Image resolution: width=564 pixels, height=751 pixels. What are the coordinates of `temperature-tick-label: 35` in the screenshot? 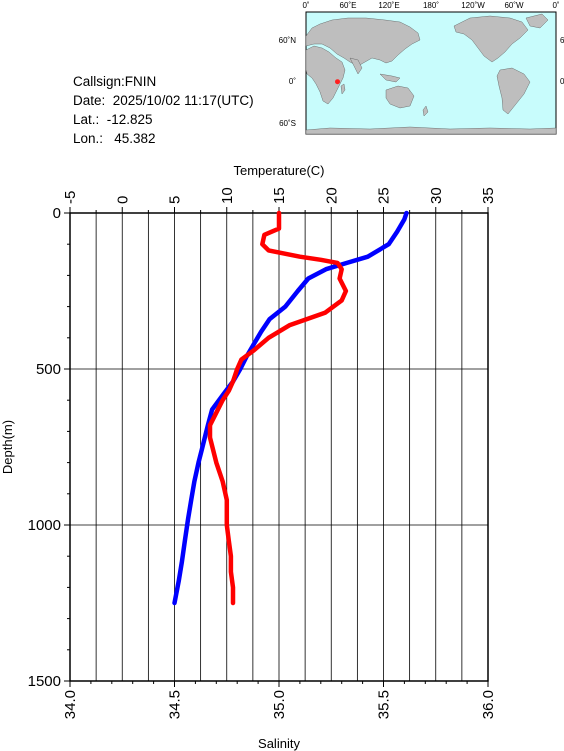 It's located at (488, 195).